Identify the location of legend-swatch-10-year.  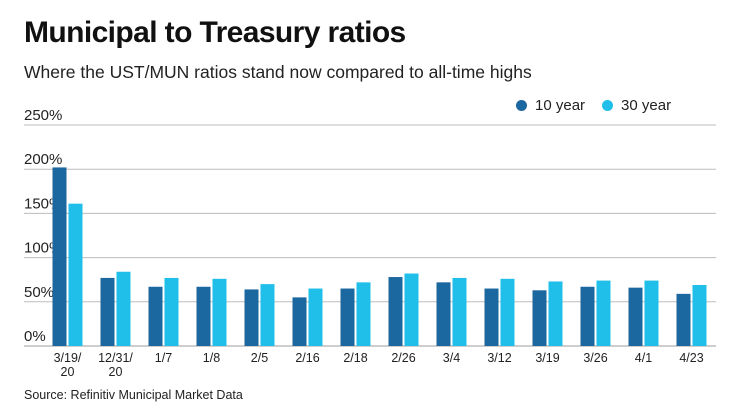
(521, 105).